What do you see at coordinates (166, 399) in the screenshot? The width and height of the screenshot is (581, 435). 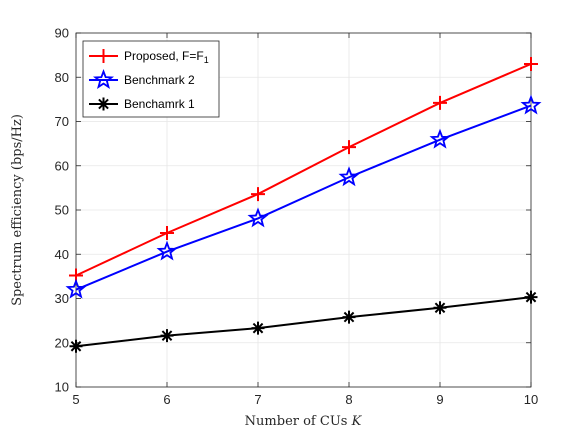 I see `x-tick-label: 6` at bounding box center [166, 399].